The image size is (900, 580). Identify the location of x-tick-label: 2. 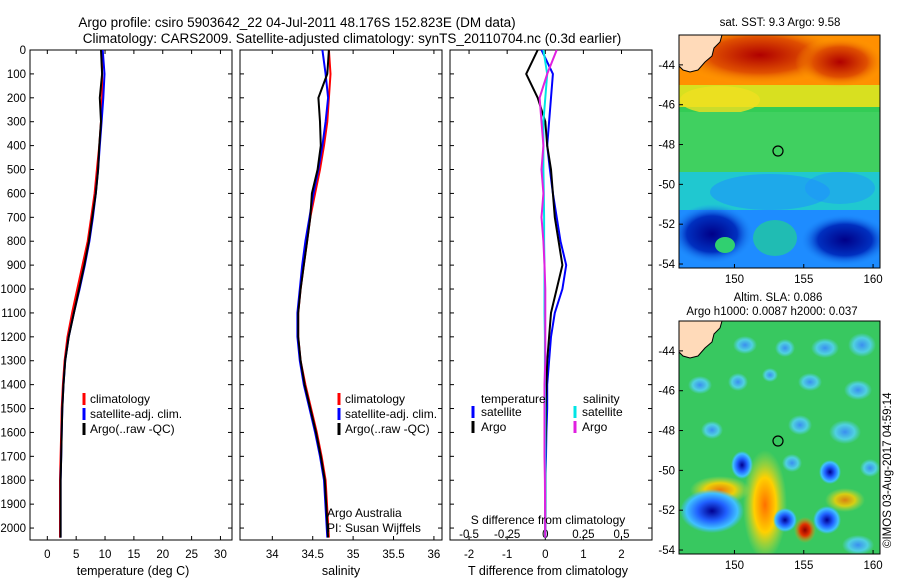
(621, 555).